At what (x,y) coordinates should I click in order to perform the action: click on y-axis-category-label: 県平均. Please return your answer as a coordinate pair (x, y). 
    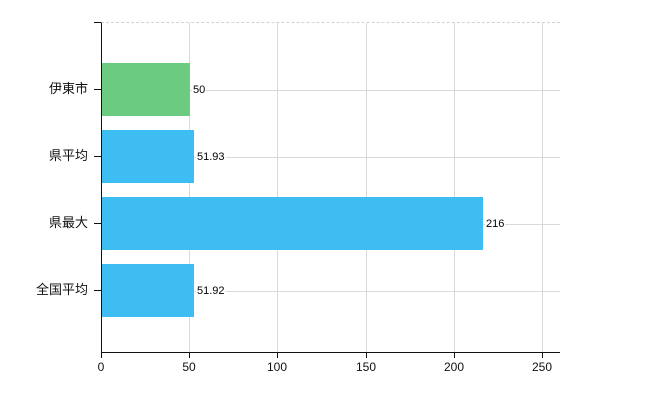
    Looking at the image, I should click on (68, 155).